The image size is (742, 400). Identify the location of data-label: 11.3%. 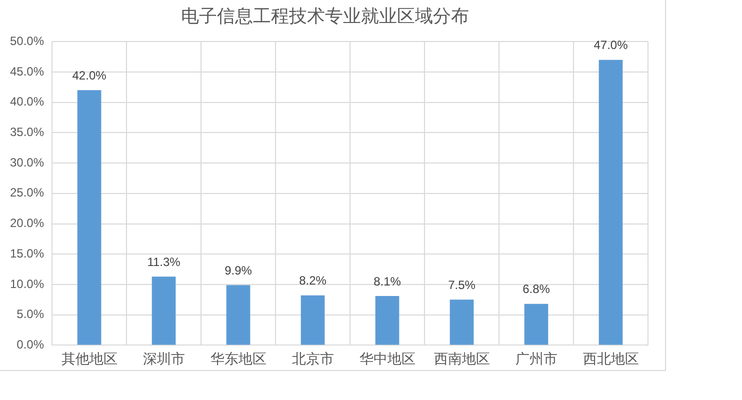
(164, 261).